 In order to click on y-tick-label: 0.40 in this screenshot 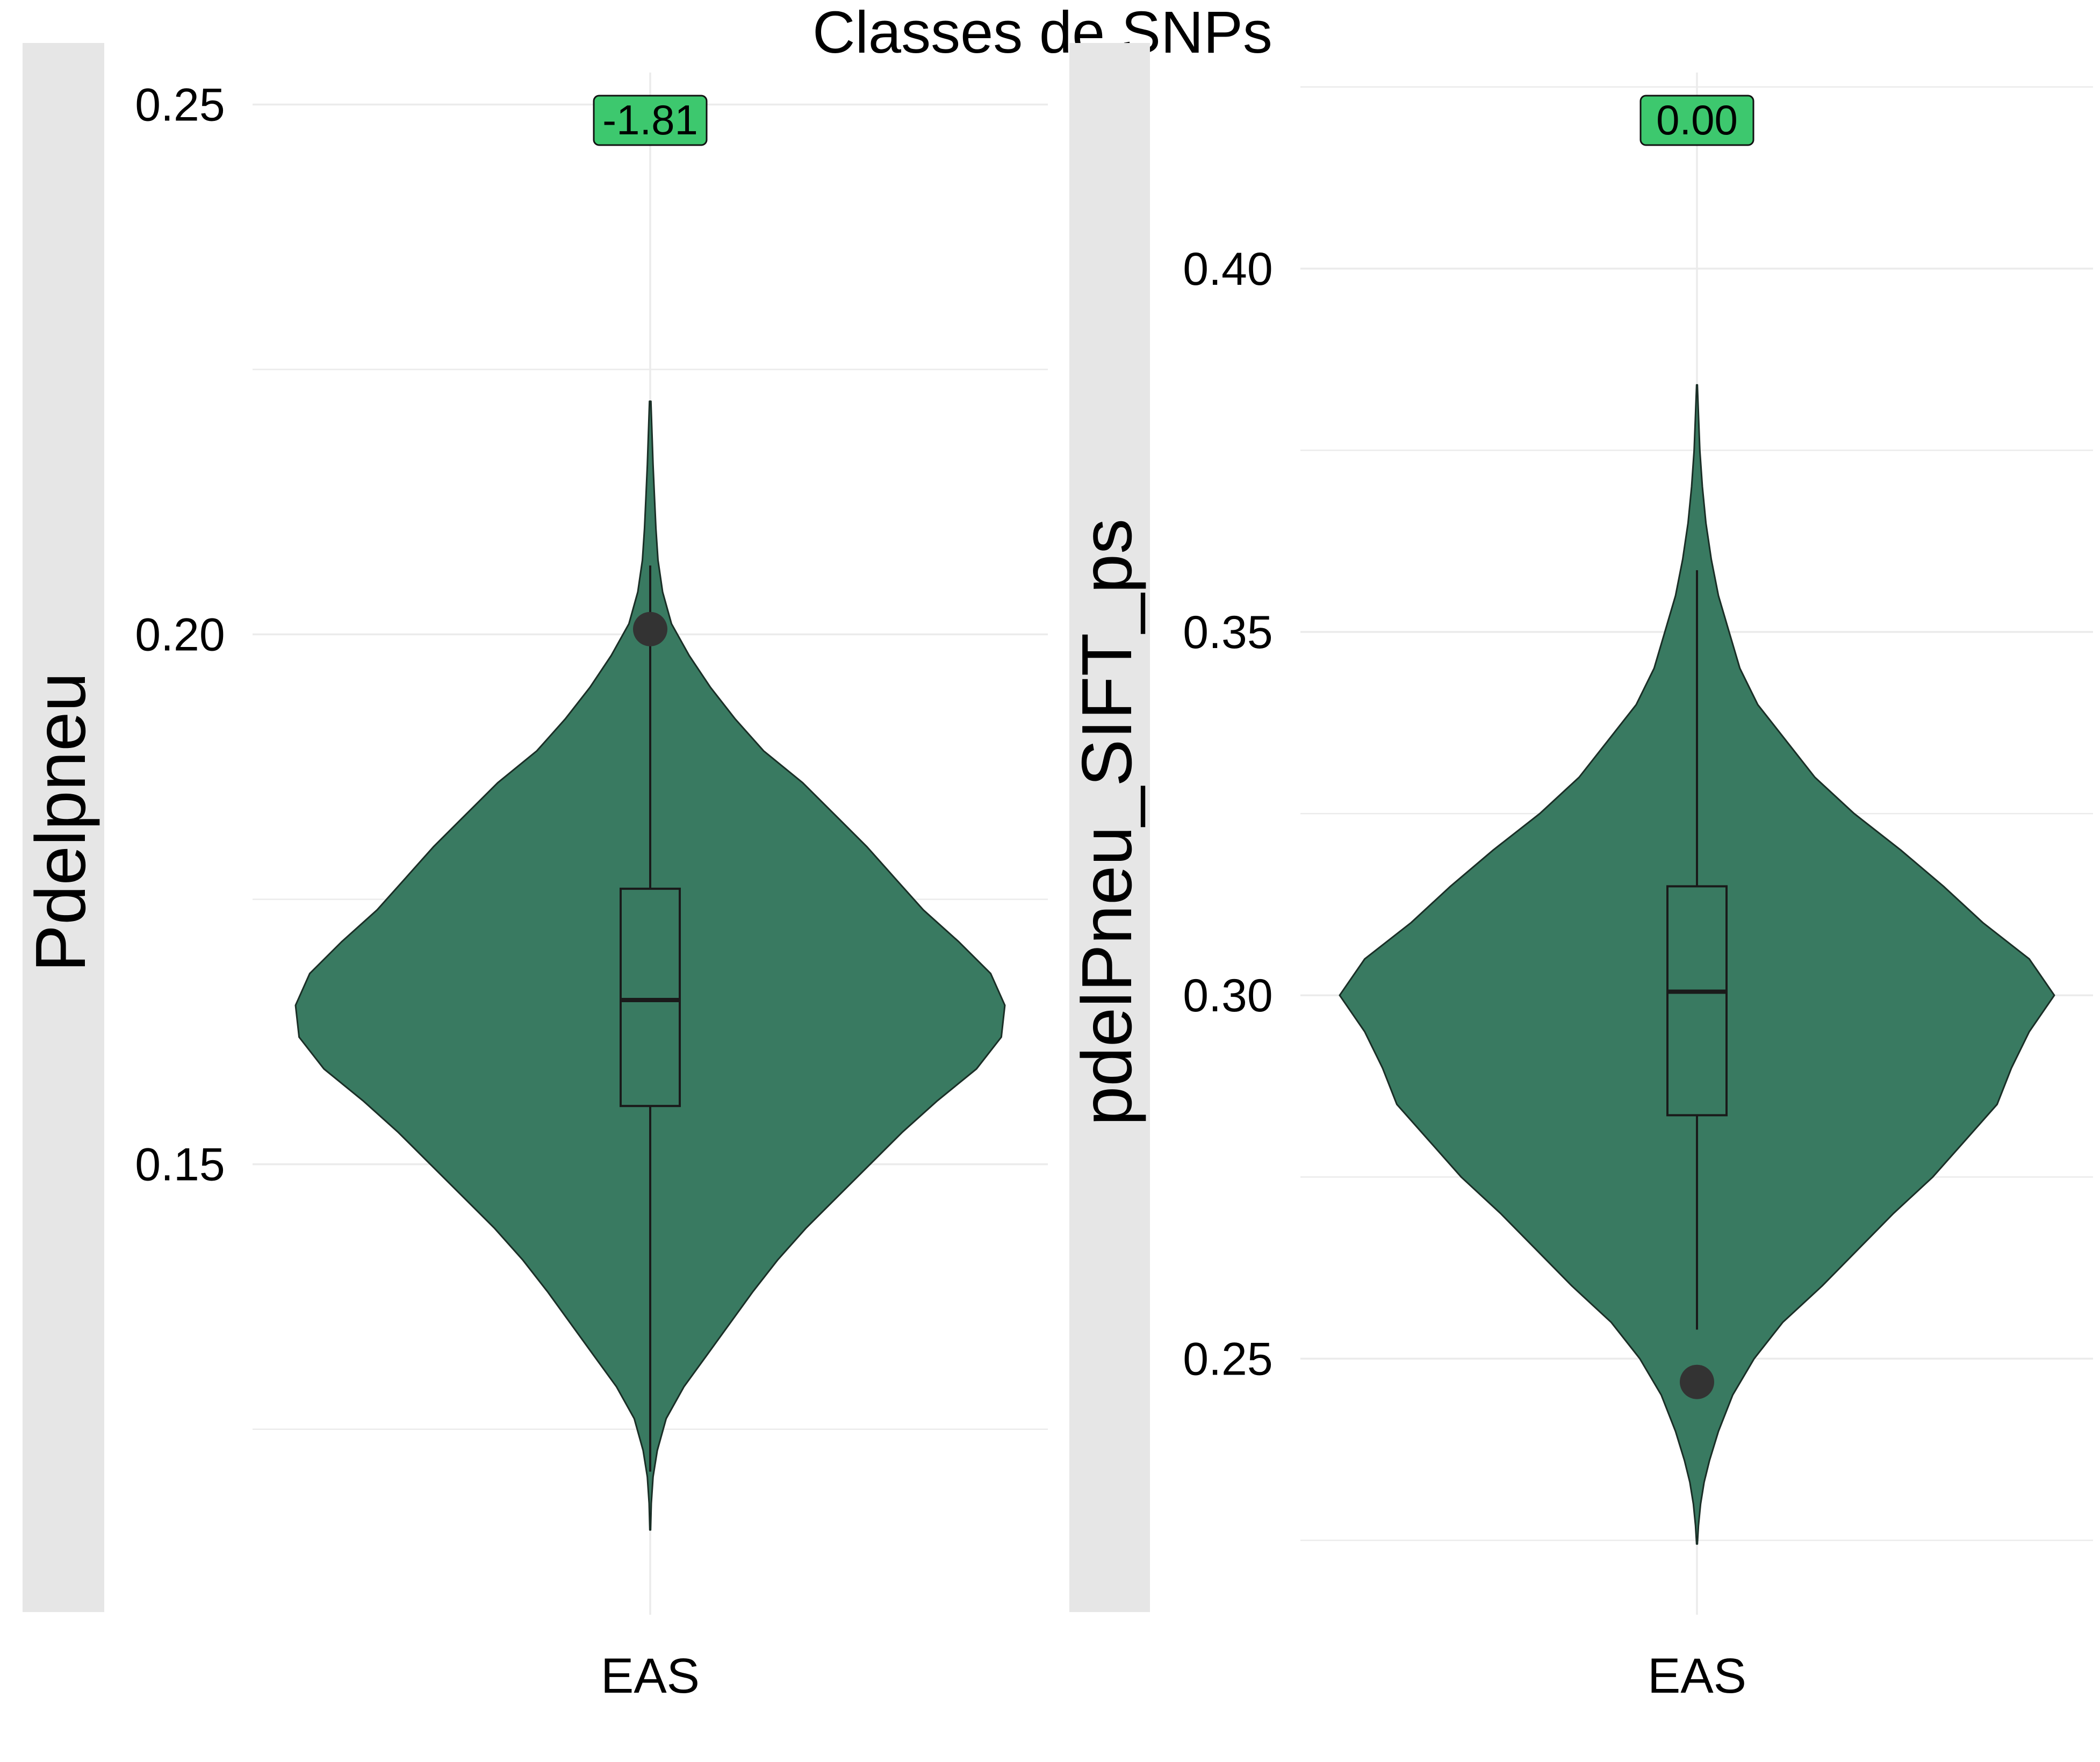, I will do `click(1227, 269)`.